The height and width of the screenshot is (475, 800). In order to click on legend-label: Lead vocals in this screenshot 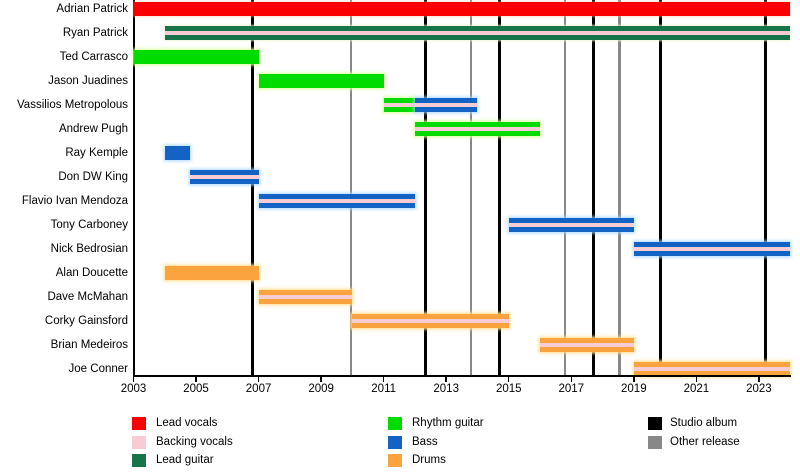, I will do `click(187, 423)`.